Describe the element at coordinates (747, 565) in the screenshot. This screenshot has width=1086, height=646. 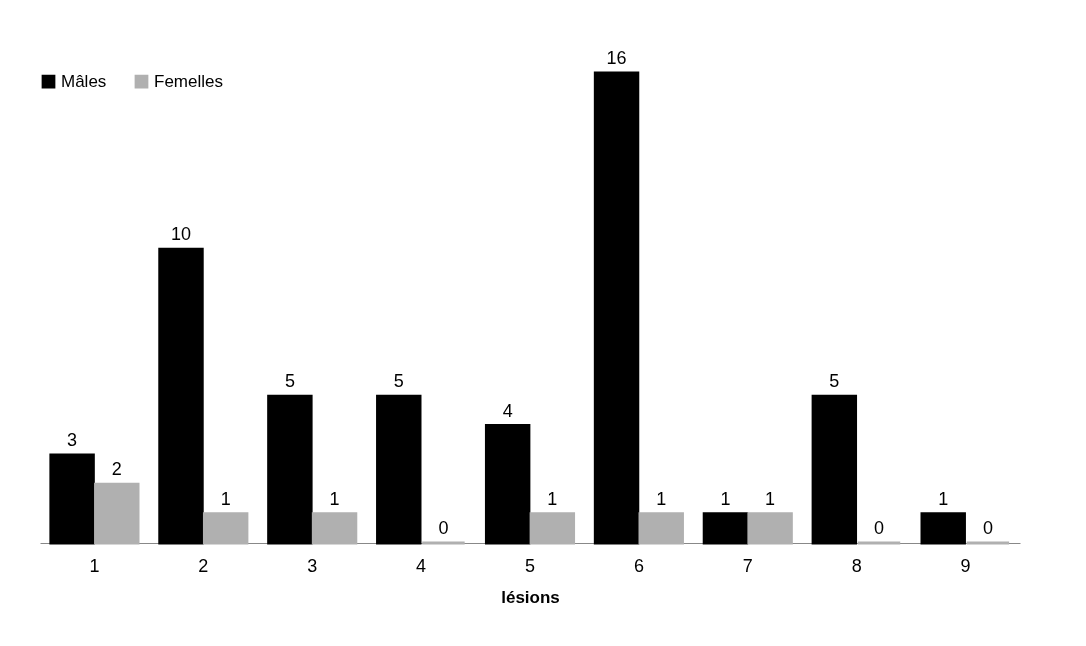
I see `x-tick-label: 7` at that location.